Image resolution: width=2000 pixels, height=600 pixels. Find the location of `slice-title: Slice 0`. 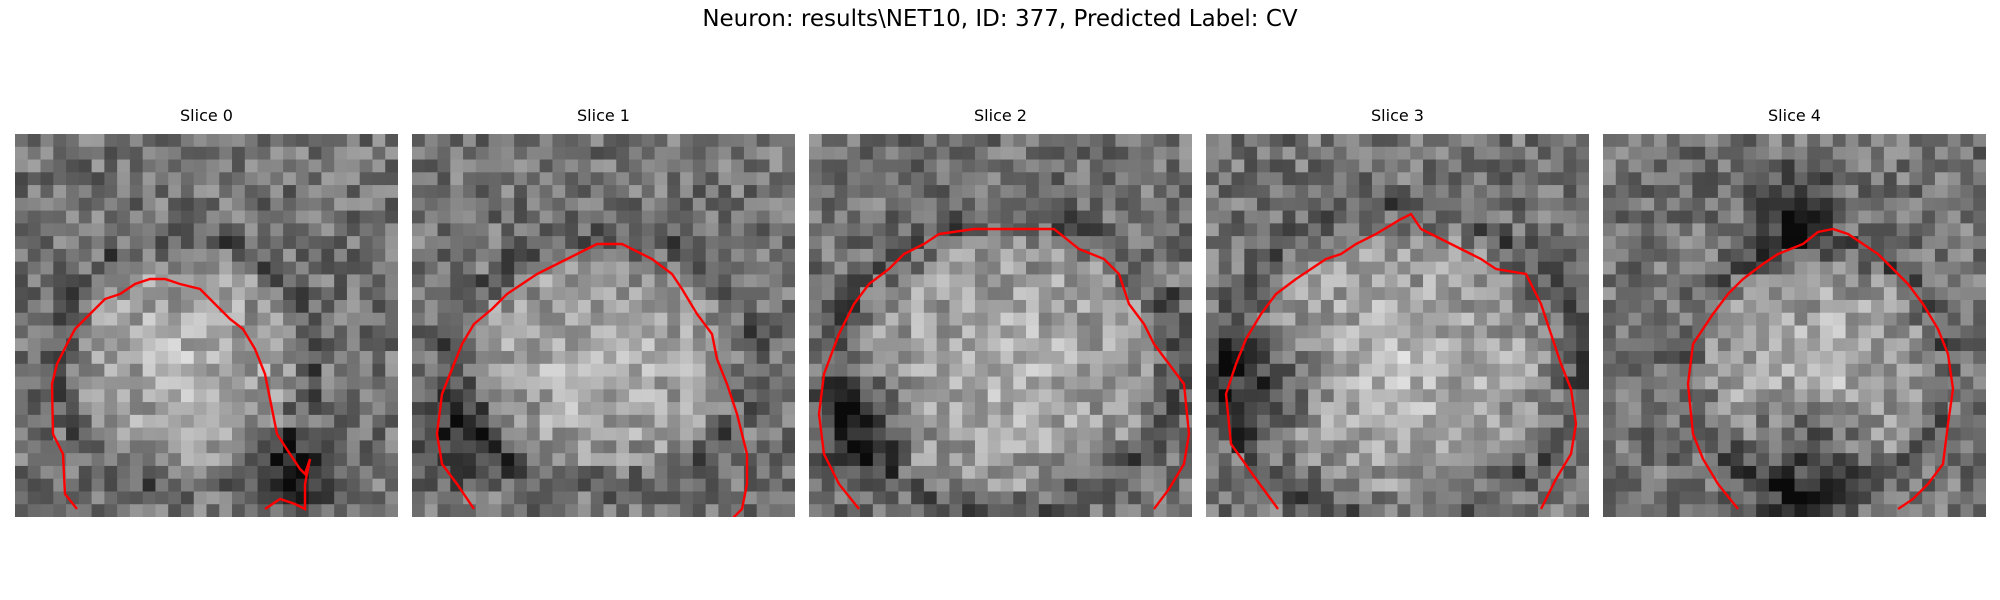

slice-title: Slice 0 is located at coordinates (206, 115).